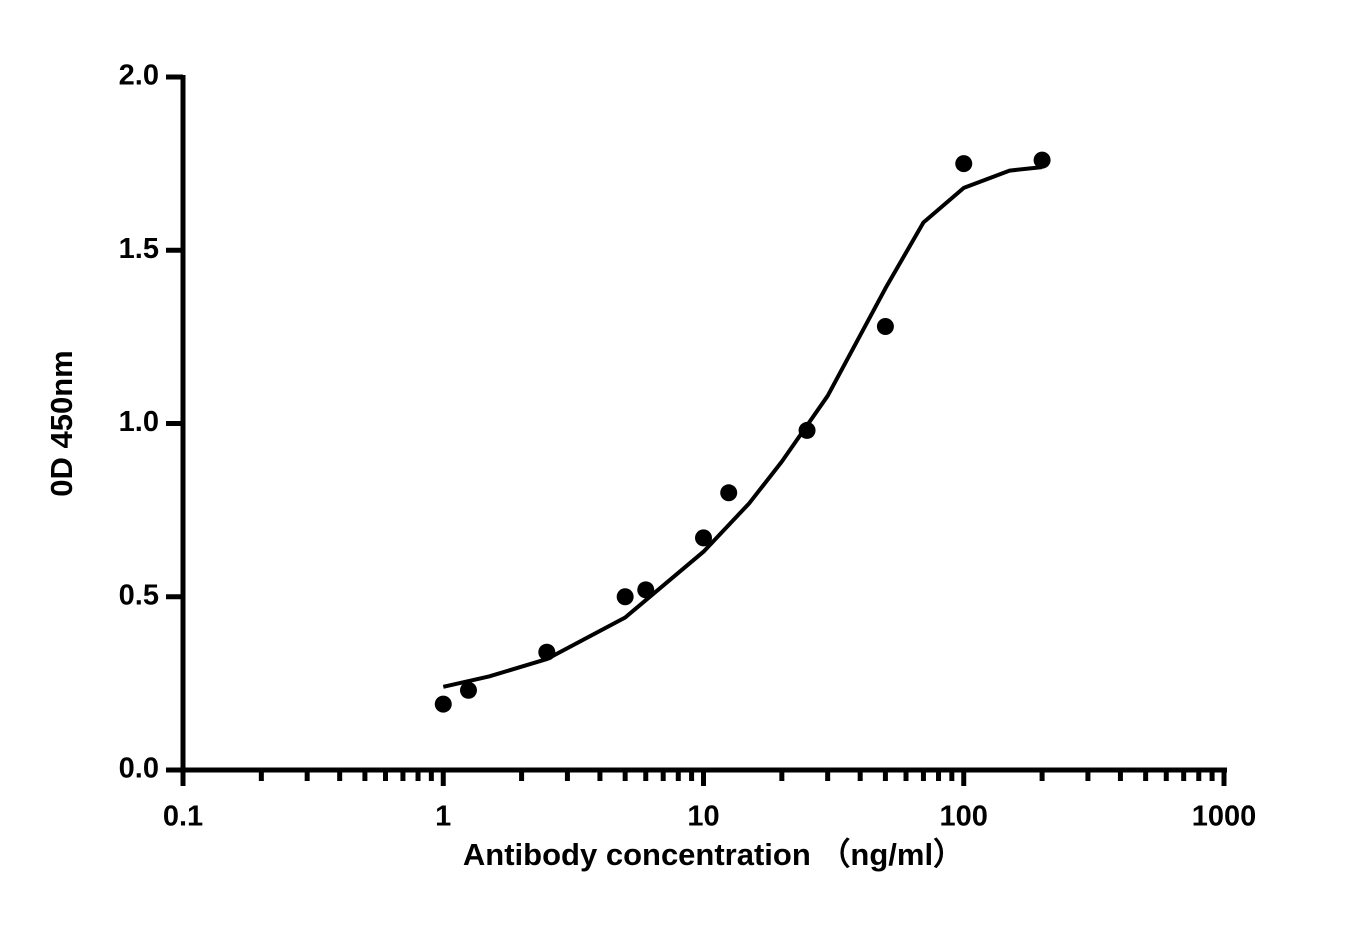  I want to click on y-tick-label: 1.5, so click(139, 249).